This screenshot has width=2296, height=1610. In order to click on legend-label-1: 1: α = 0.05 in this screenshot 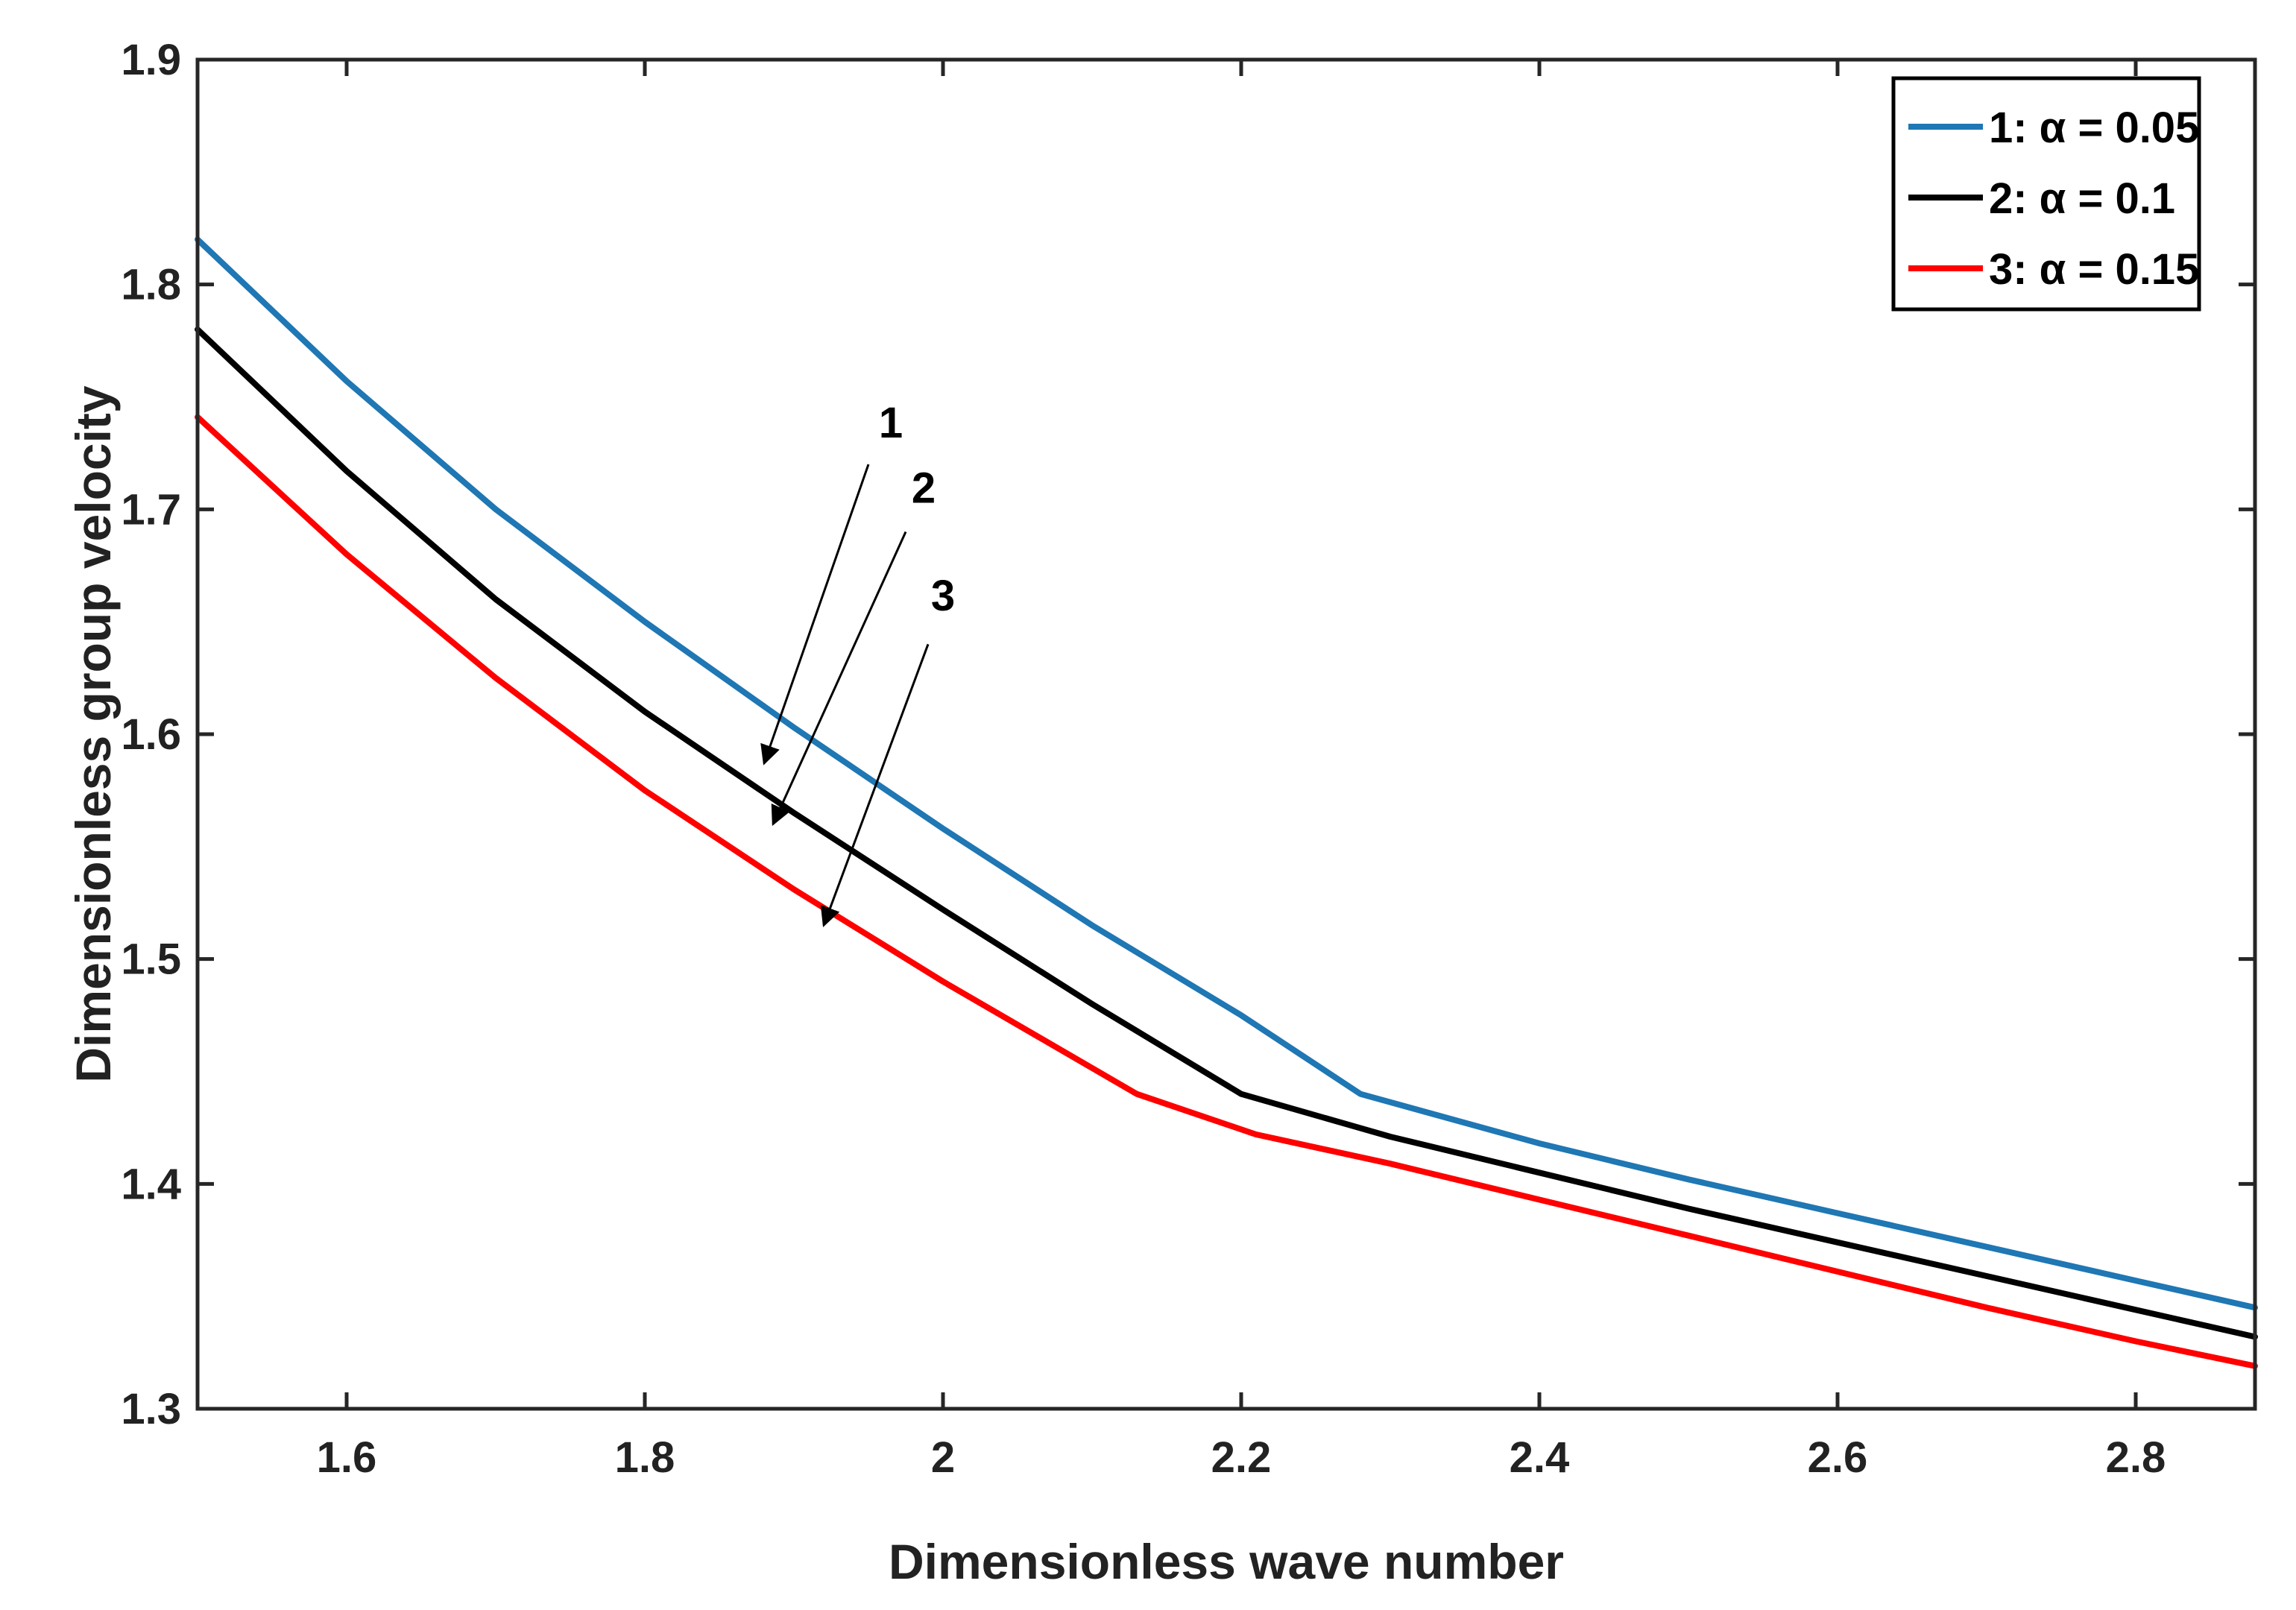, I will do `click(2094, 128)`.